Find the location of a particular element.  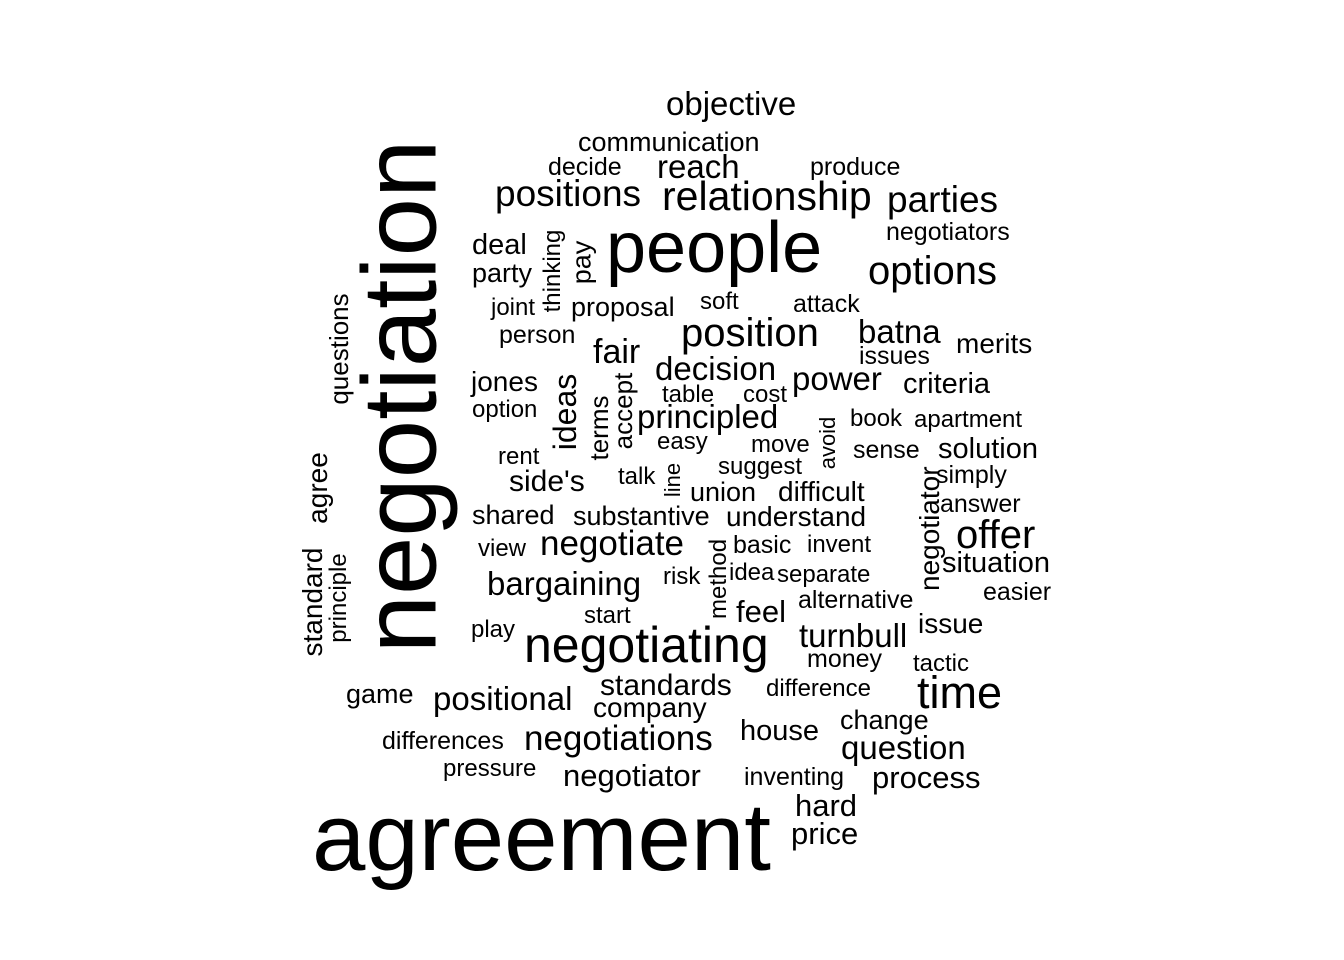

word-issue: issue is located at coordinates (951, 623).